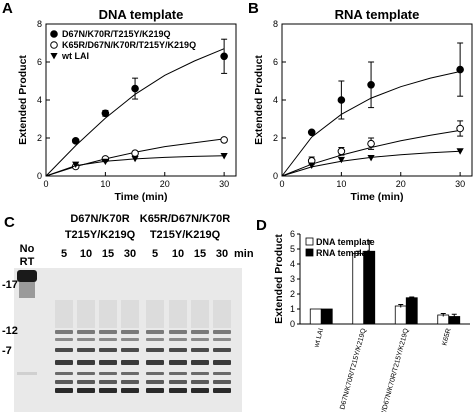 The width and height of the screenshot is (474, 412). What do you see at coordinates (253, 8) in the screenshot?
I see `panel-label-b: B` at bounding box center [253, 8].